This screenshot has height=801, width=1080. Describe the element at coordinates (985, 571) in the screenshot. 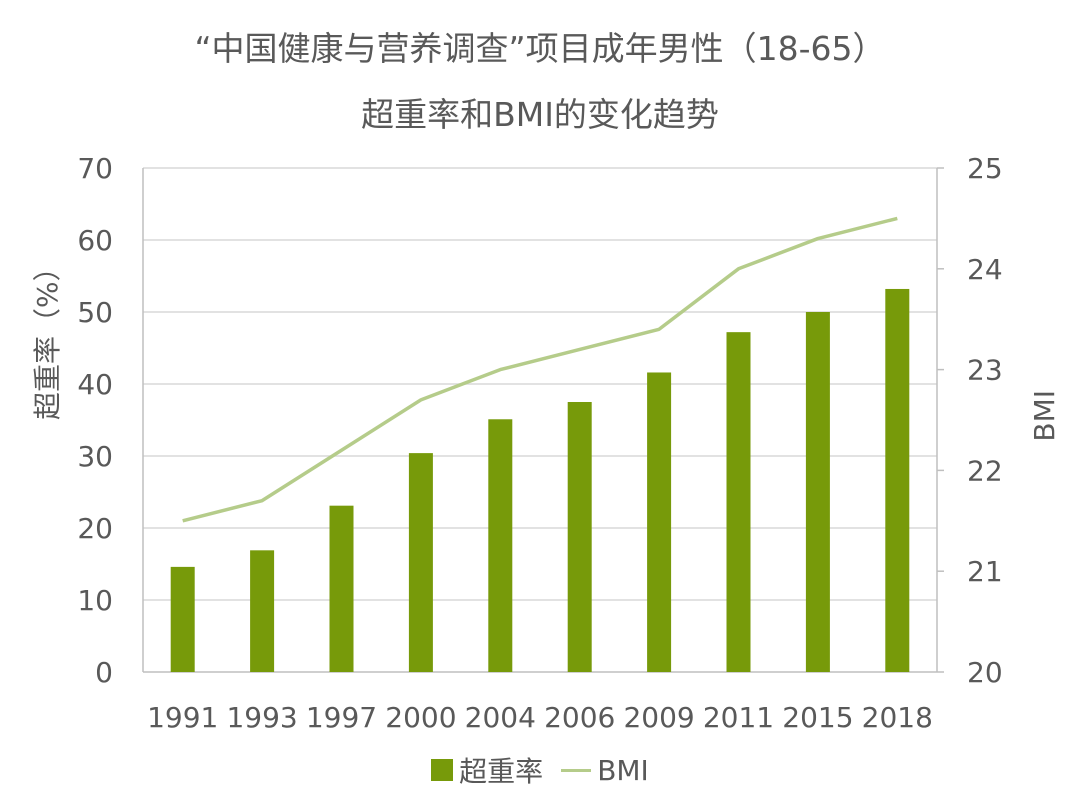

I see `y2-tick-label: 21` at that location.